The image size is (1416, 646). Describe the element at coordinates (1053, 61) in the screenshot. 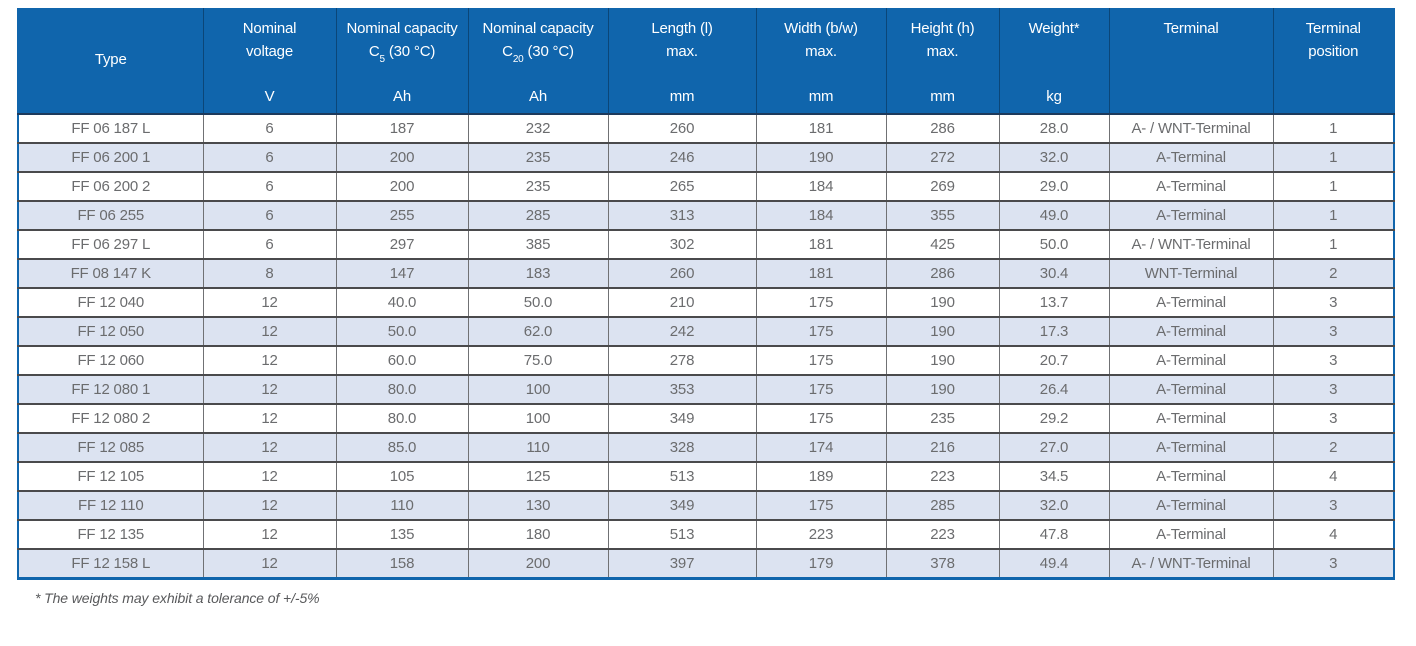

I see `col-header-weight: Weight* kg` at that location.